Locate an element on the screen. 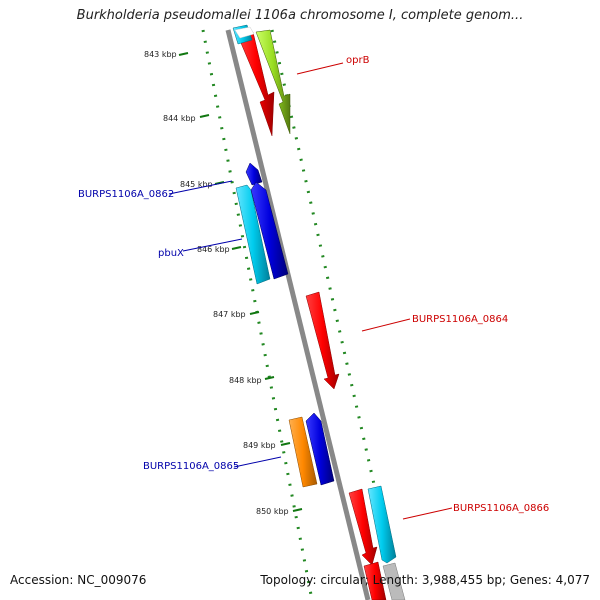  gene-label-BURPS1106A_0865: BURPS1106A_0865 is located at coordinates (191, 466).